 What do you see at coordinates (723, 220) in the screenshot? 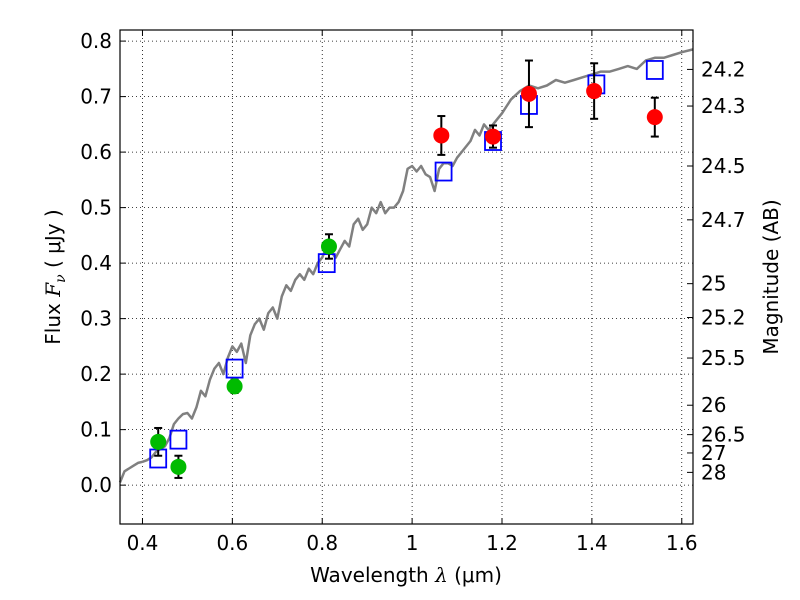
I see `right-tick-label: 24.7` at bounding box center [723, 220].